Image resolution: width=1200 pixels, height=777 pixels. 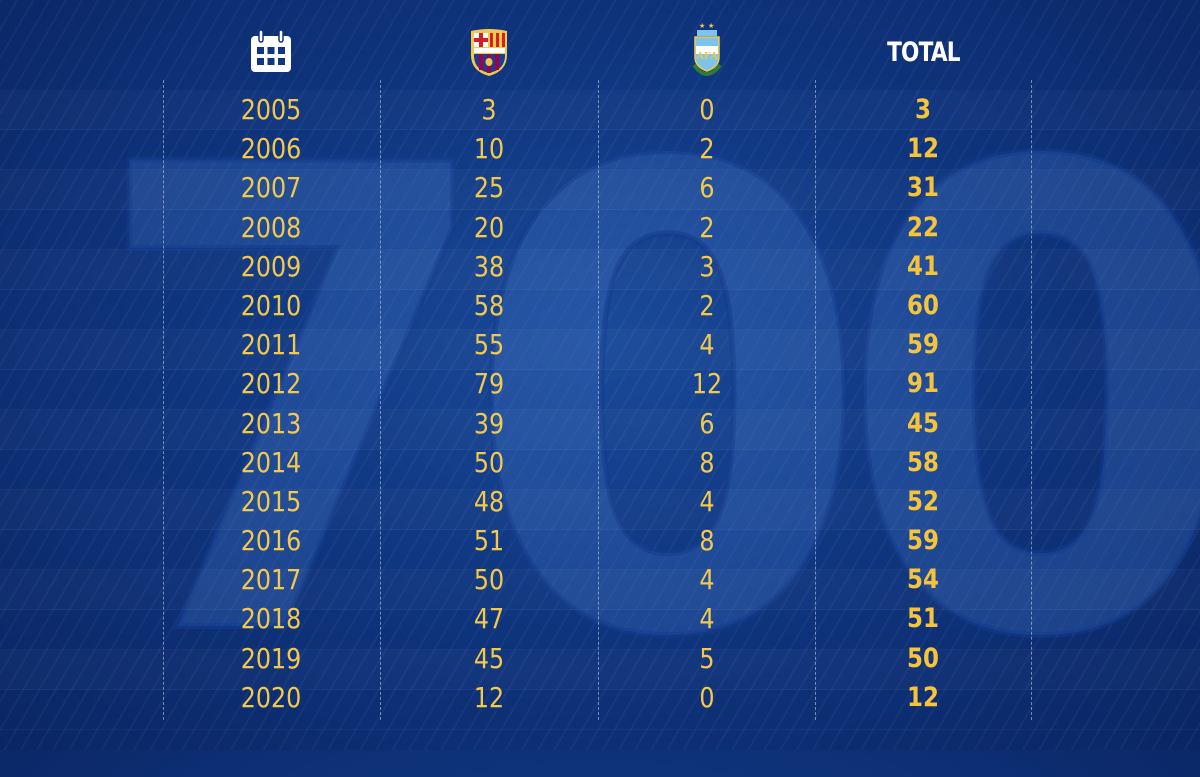 I want to click on table-row: 2014 50 8 58, so click(x=600, y=462).